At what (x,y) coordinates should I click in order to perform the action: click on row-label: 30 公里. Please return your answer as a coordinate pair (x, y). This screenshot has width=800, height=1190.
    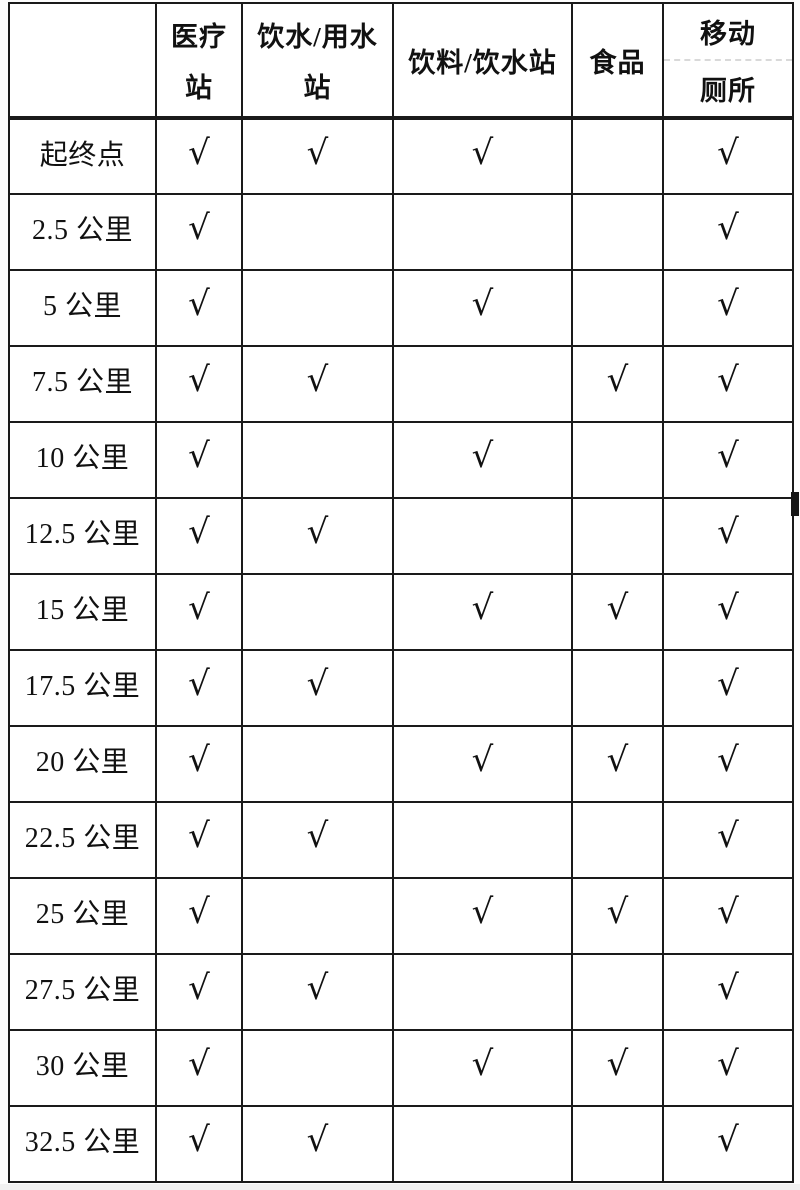
    Looking at the image, I should click on (82, 1068).